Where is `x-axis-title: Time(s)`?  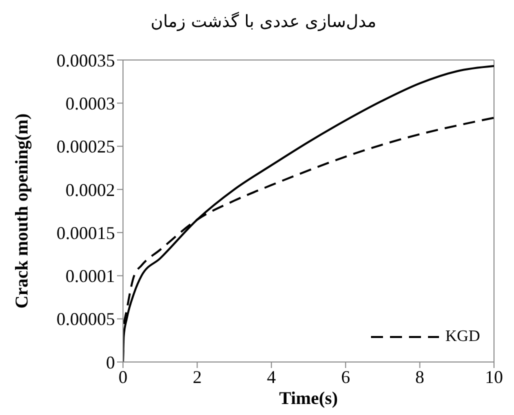
x-axis-title: Time(s) is located at coordinates (308, 398).